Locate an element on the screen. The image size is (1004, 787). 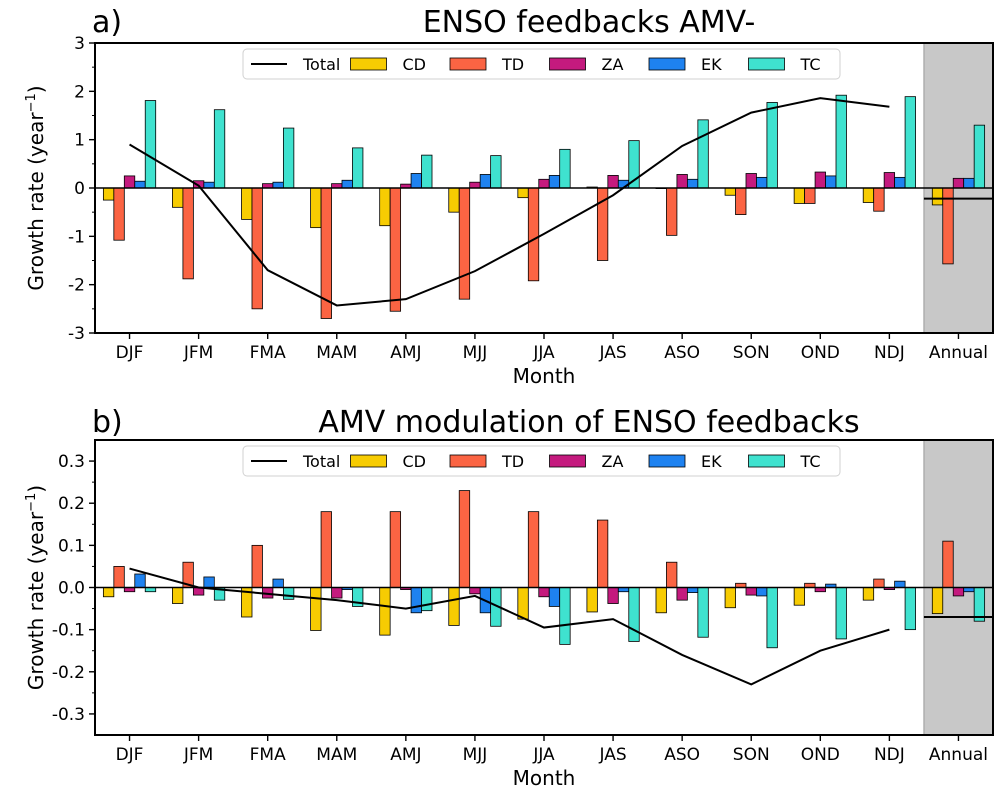
bar-ek-mjj is located at coordinates (485, 181).